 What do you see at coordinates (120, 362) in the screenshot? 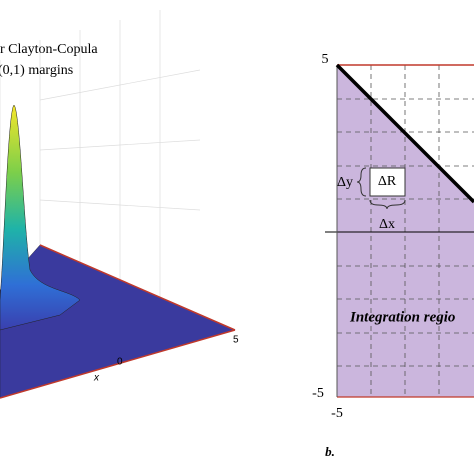
I see `tick-label: 0` at bounding box center [120, 362].